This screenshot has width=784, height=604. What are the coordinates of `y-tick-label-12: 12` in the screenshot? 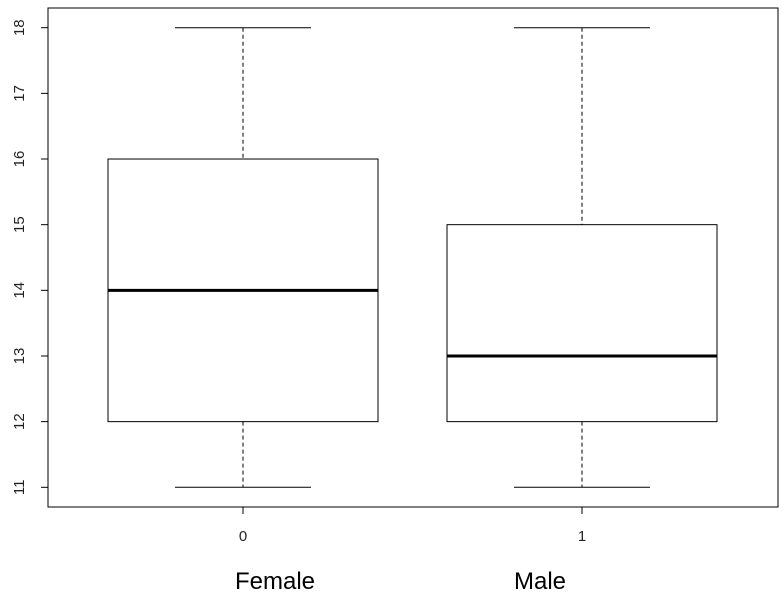 It's located at (19, 421).